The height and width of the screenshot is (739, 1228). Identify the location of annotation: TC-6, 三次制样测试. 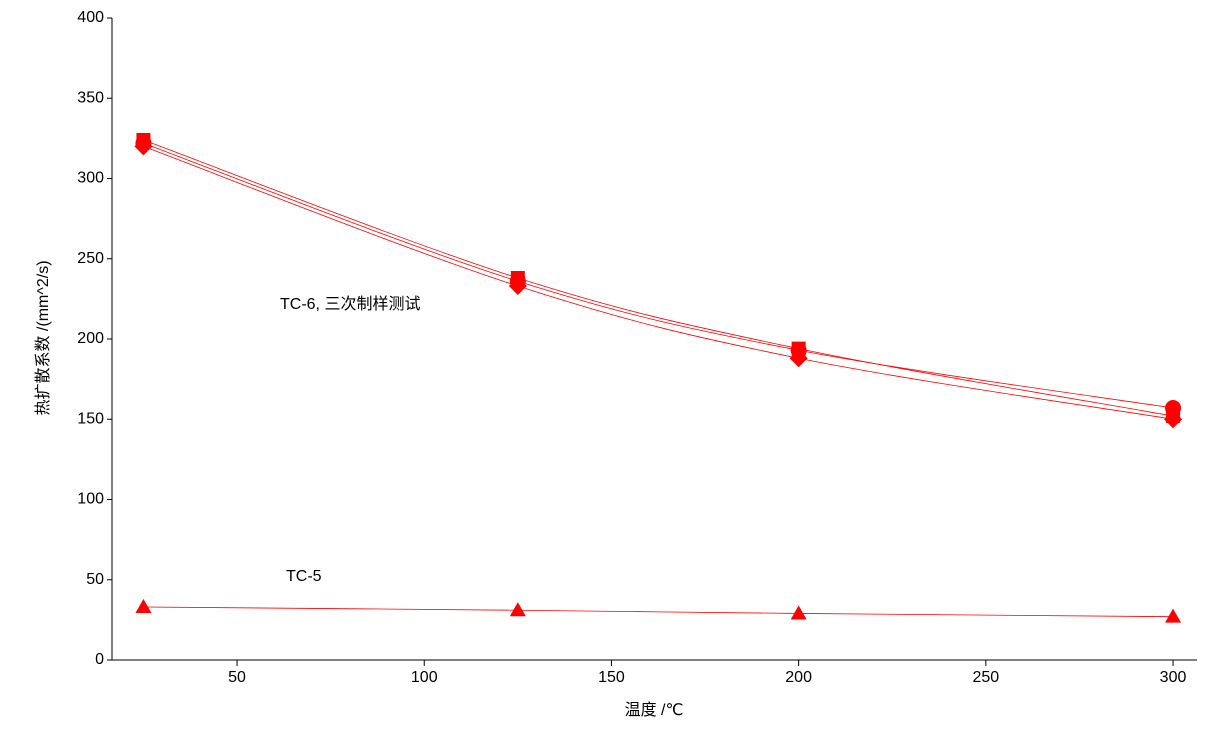
(350, 304).